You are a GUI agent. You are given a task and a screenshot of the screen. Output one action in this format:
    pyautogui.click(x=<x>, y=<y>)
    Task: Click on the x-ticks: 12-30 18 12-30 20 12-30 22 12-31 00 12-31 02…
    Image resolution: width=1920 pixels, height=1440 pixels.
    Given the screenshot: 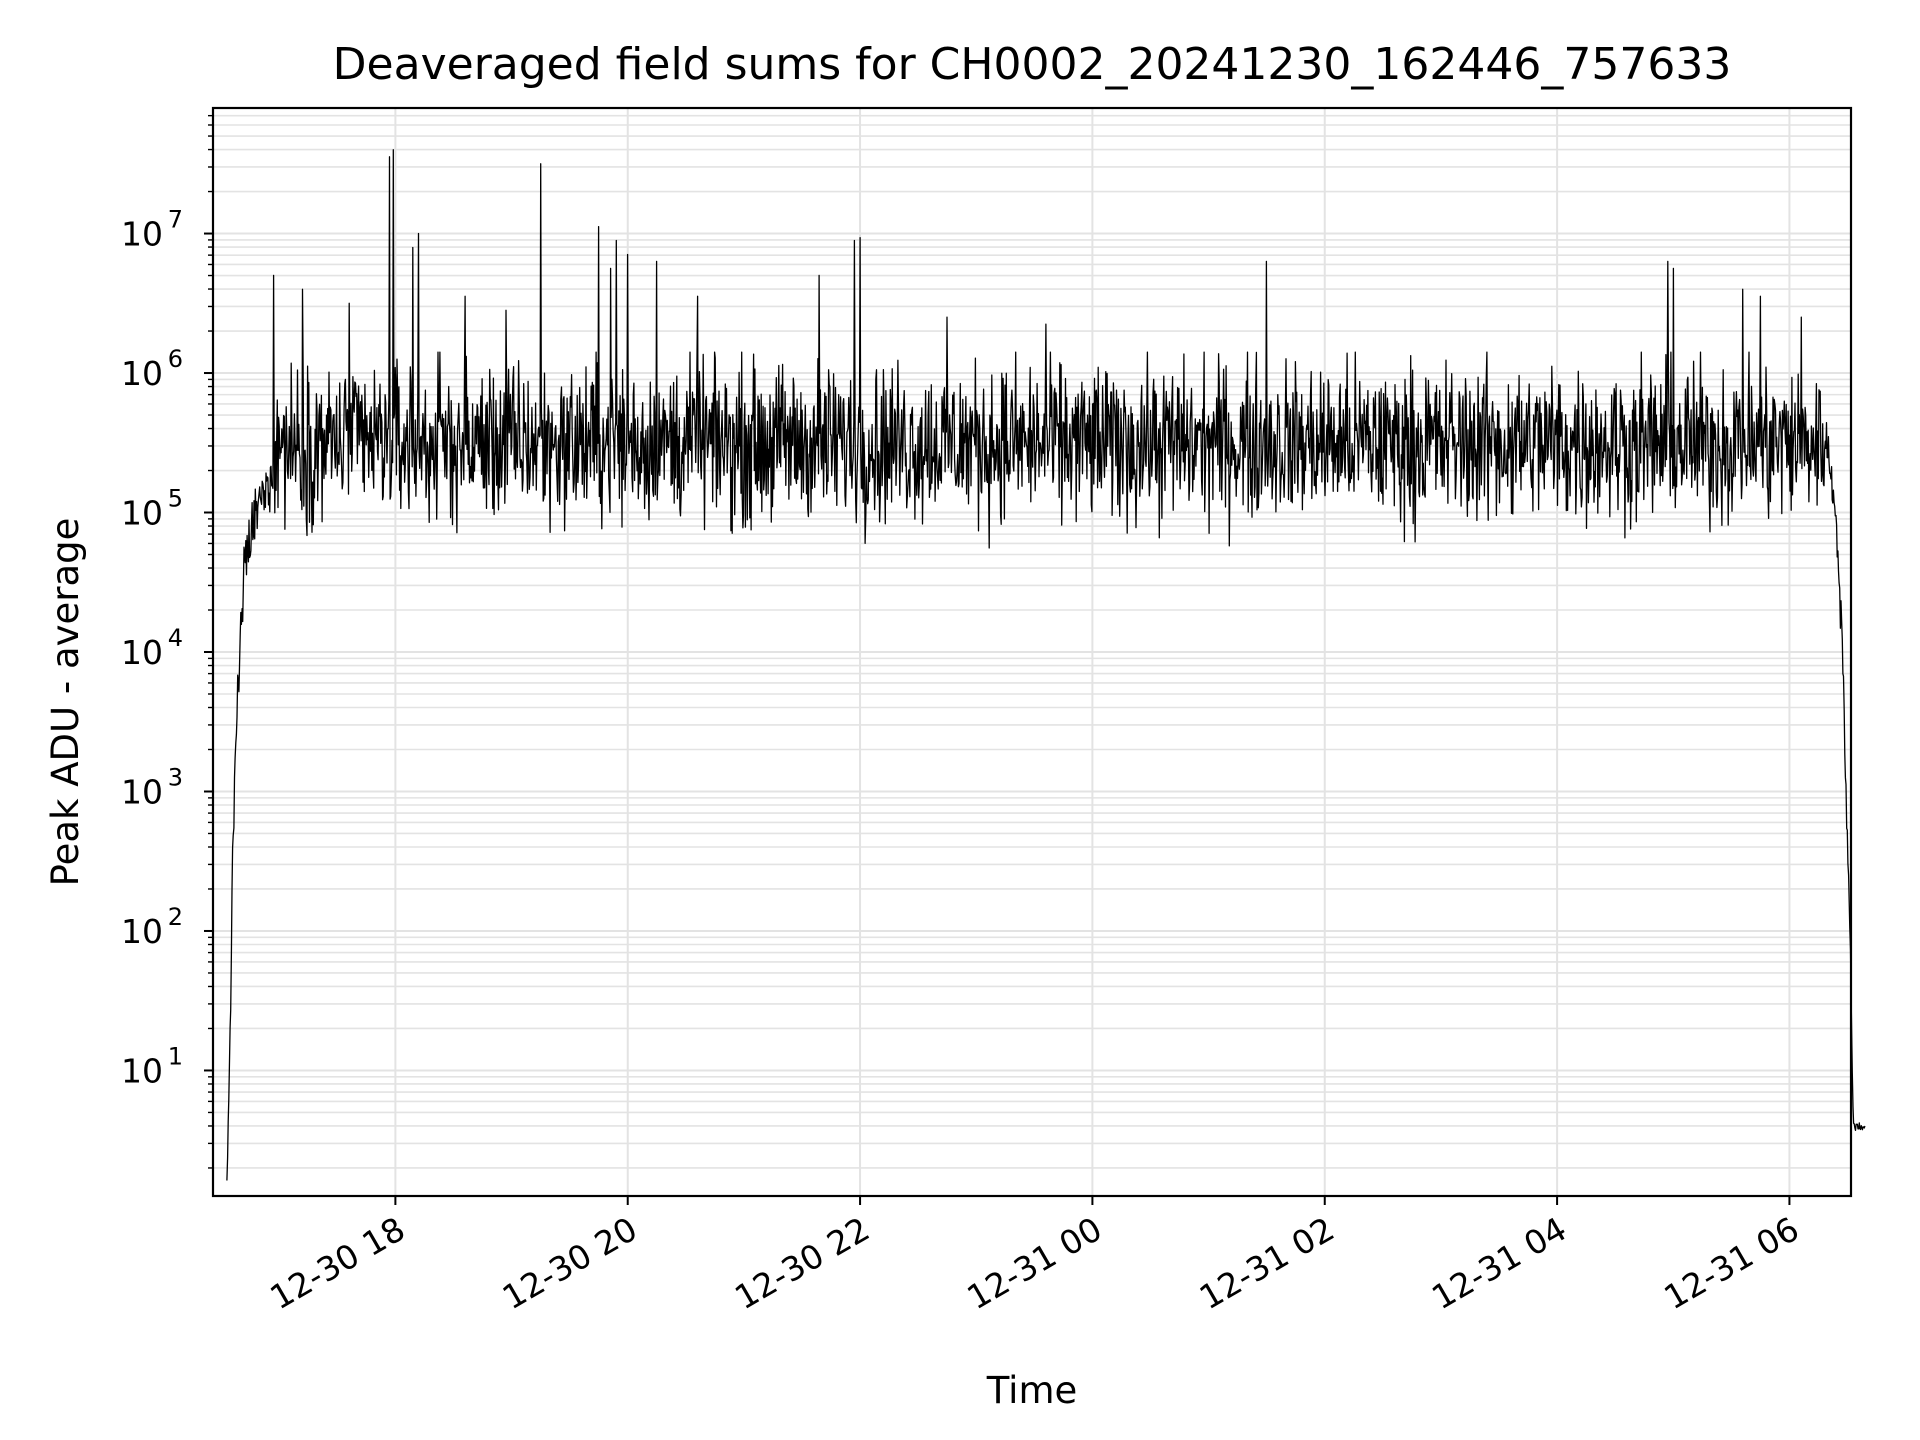 What is the action you would take?
    pyautogui.click(x=1034, y=1256)
    